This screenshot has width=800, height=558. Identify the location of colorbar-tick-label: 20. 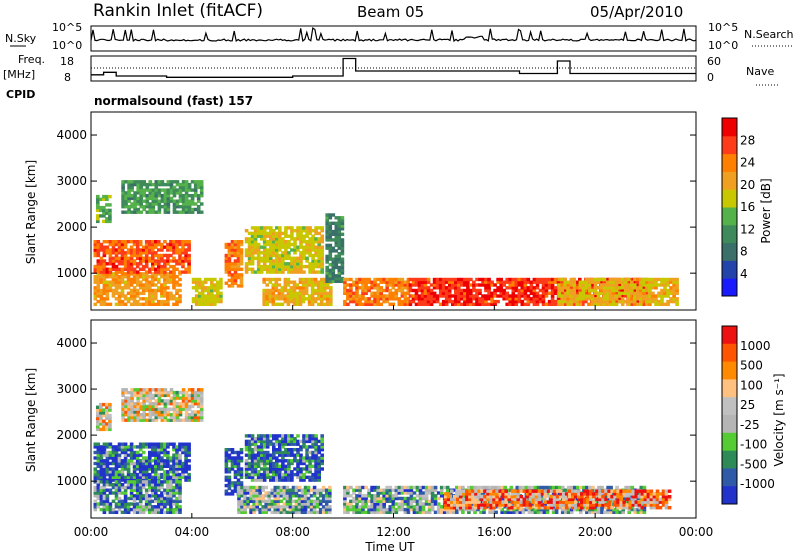
(747, 185).